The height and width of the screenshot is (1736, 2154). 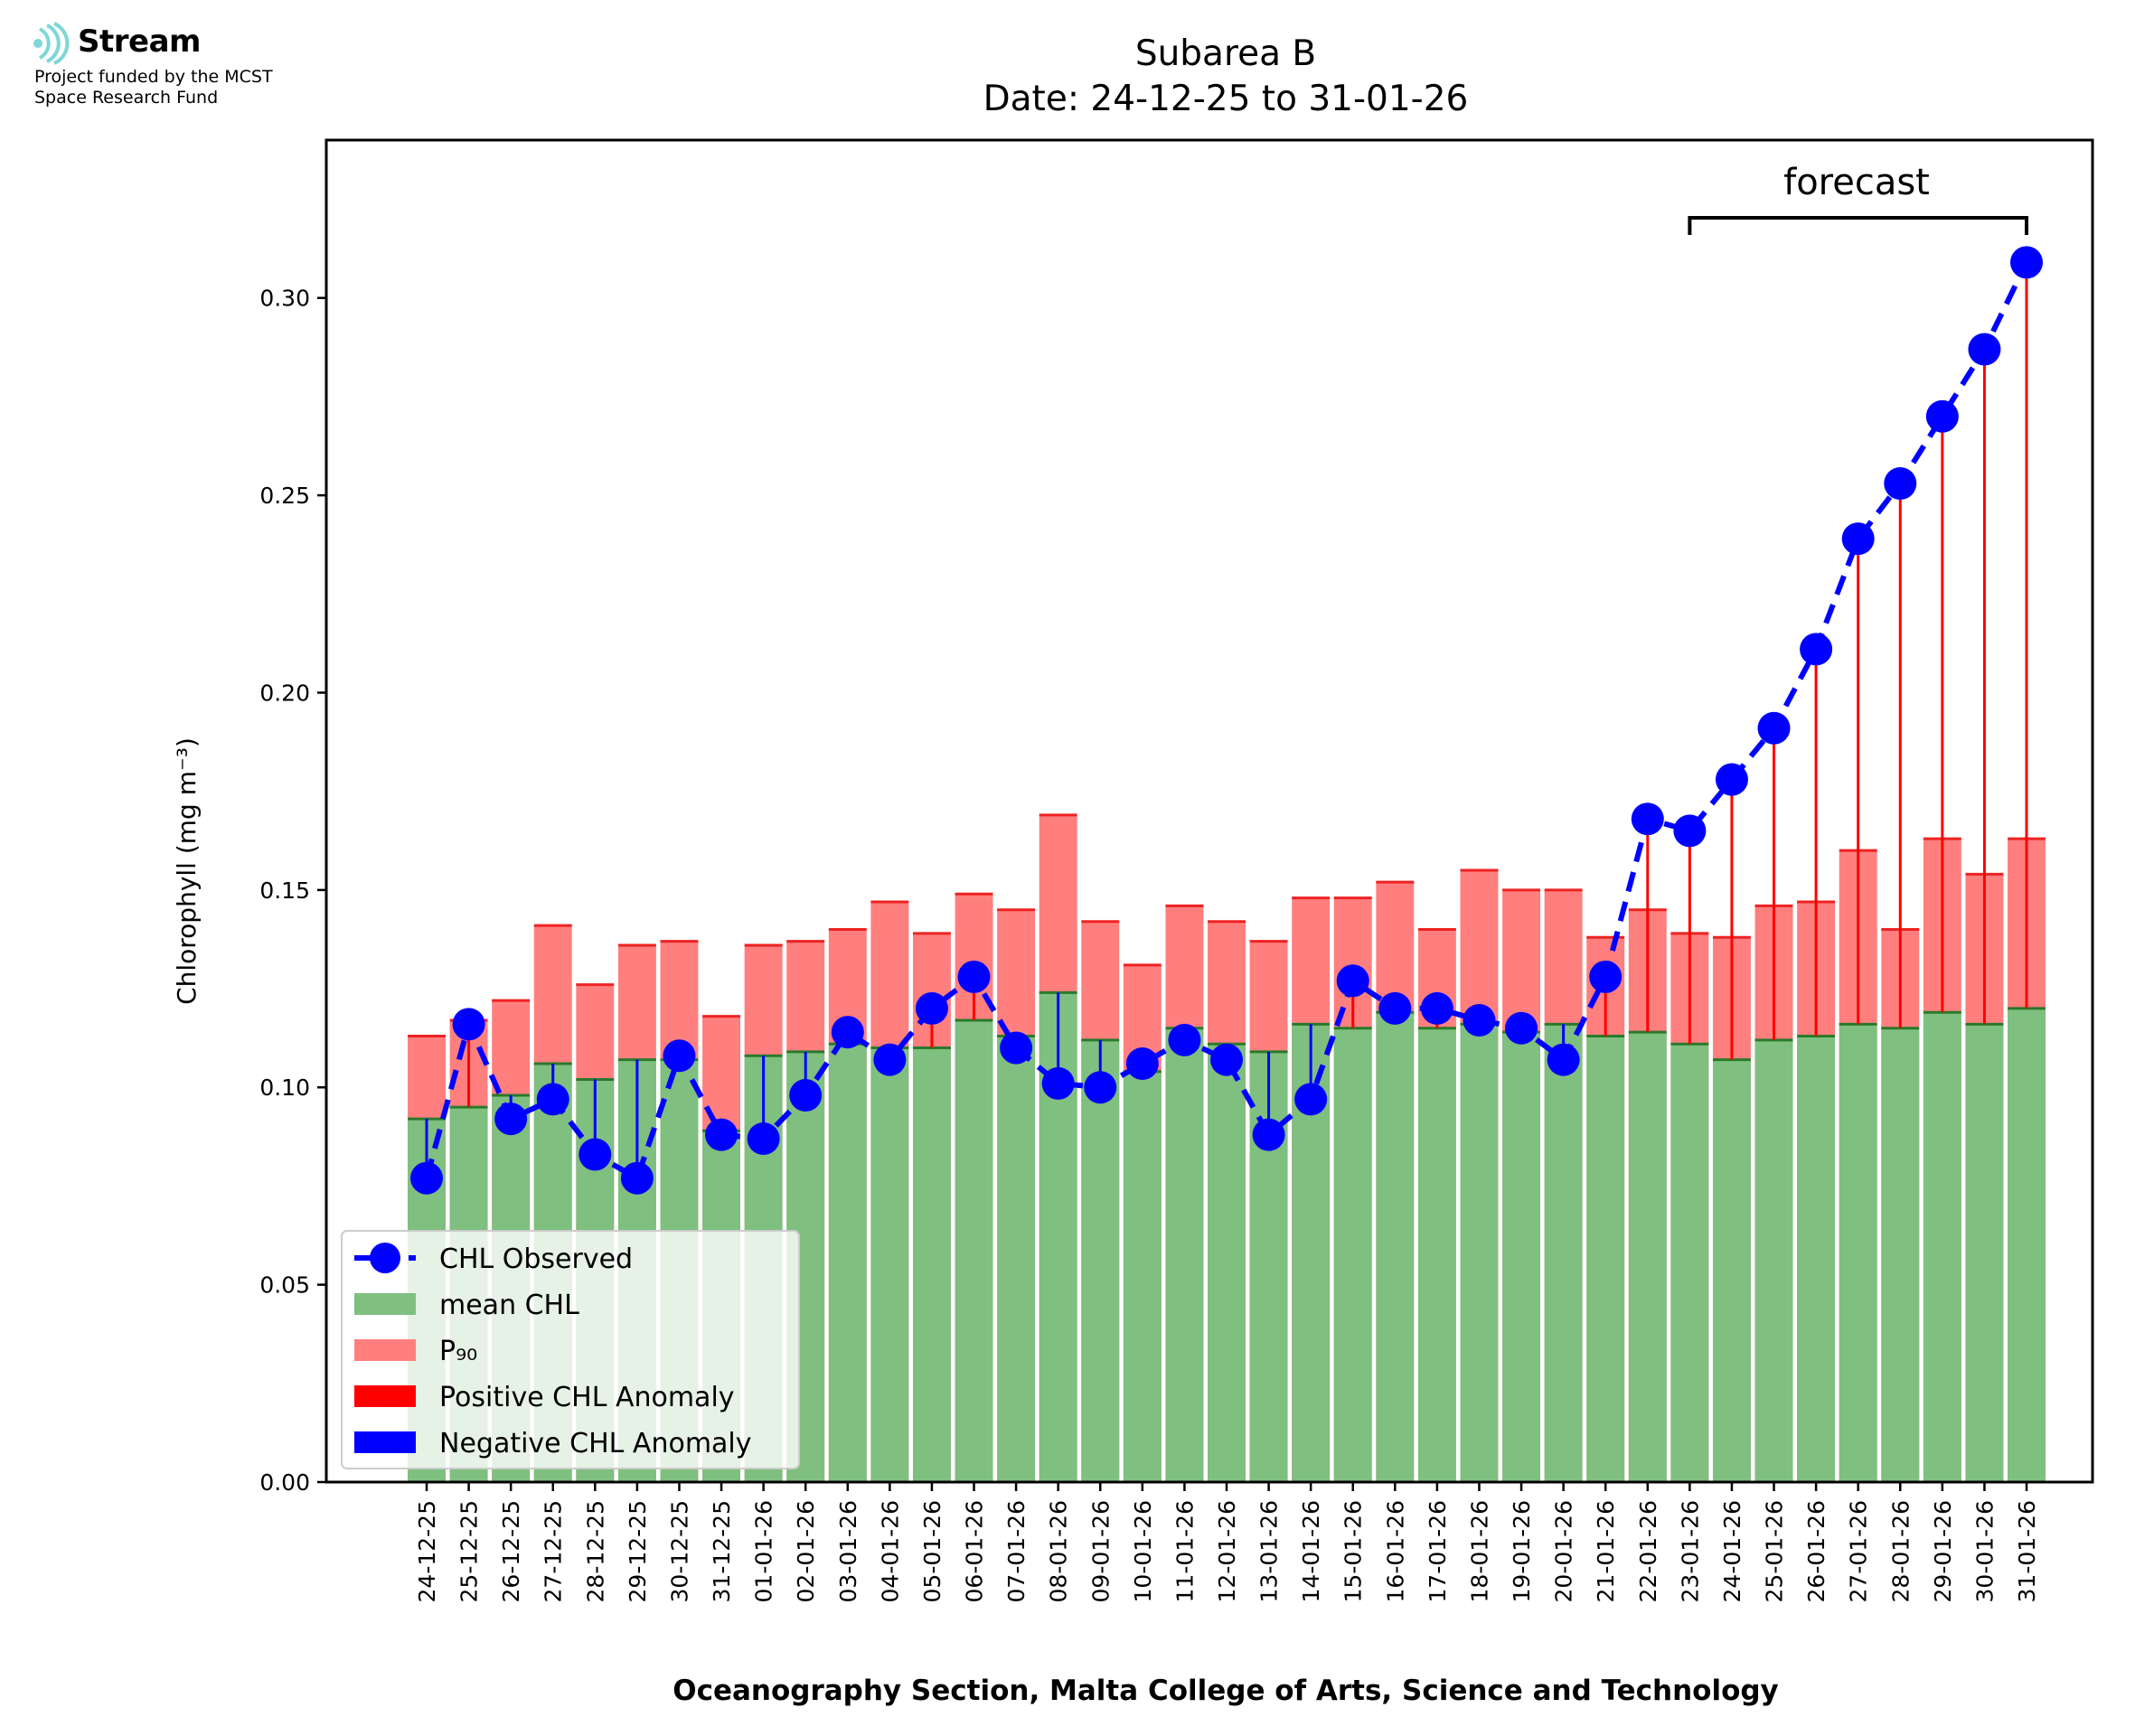 What do you see at coordinates (284, 299) in the screenshot?
I see `y-tick-label: 0.30` at bounding box center [284, 299].